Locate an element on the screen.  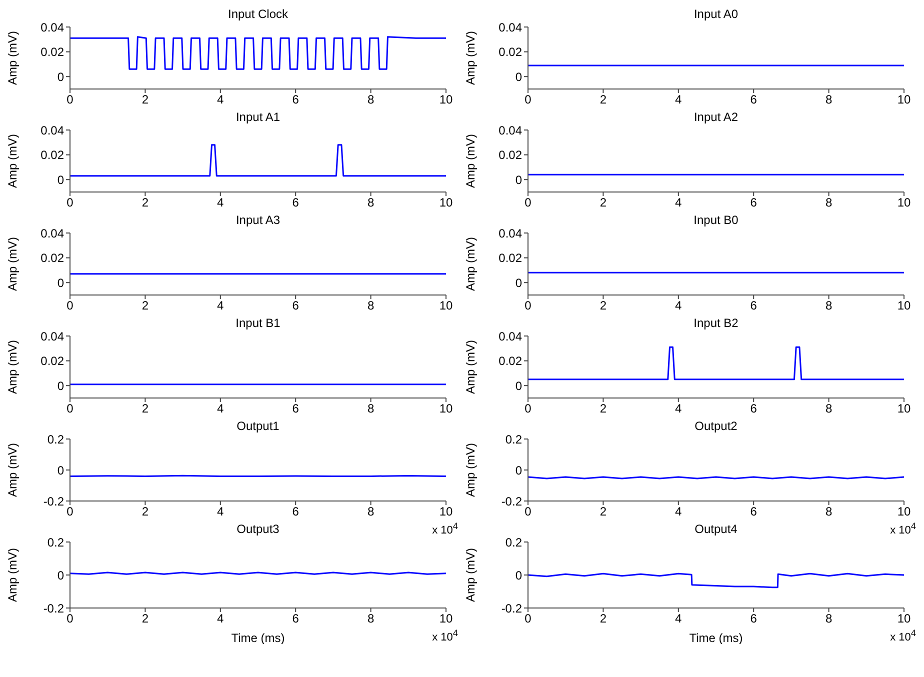
chart-title: Output2 is located at coordinates (716, 426).